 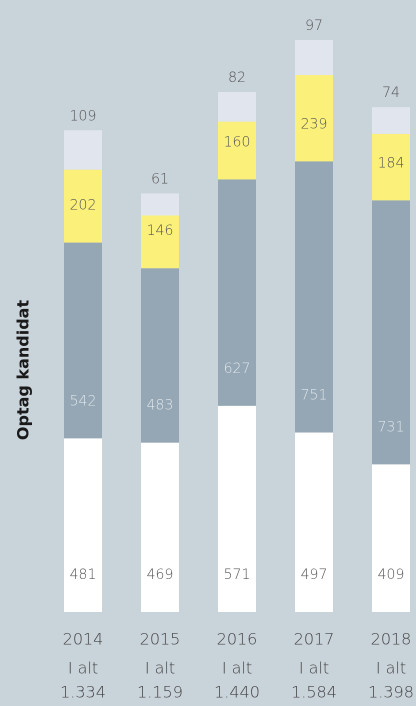 What do you see at coordinates (160, 231) in the screenshot?
I see `value-label: 146` at bounding box center [160, 231].